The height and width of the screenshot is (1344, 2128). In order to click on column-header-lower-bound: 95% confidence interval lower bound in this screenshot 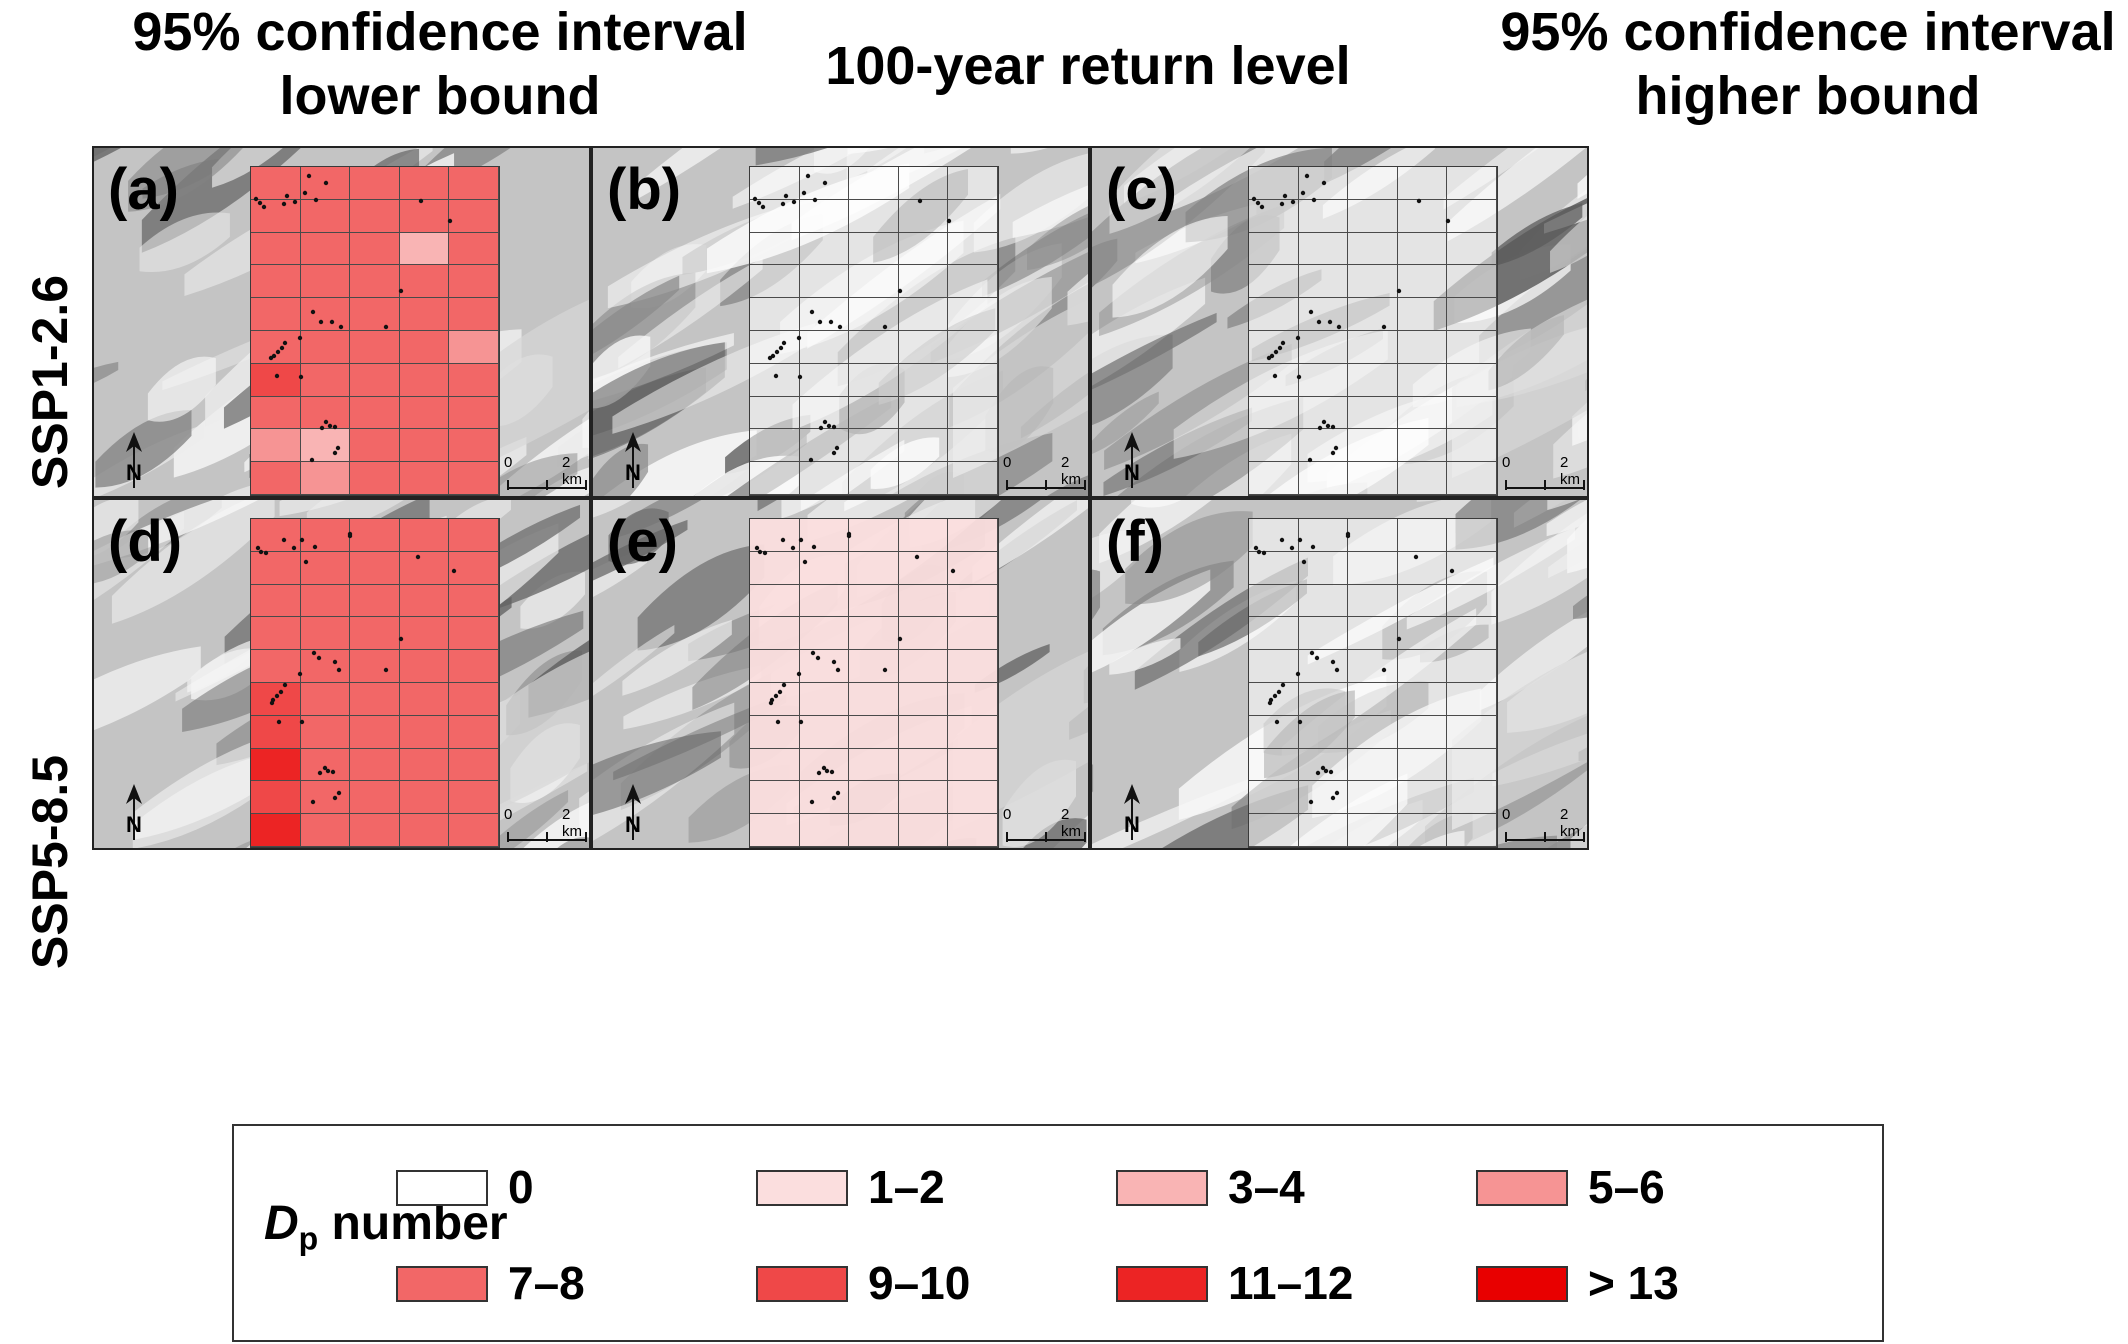, I will do `click(440, 64)`.